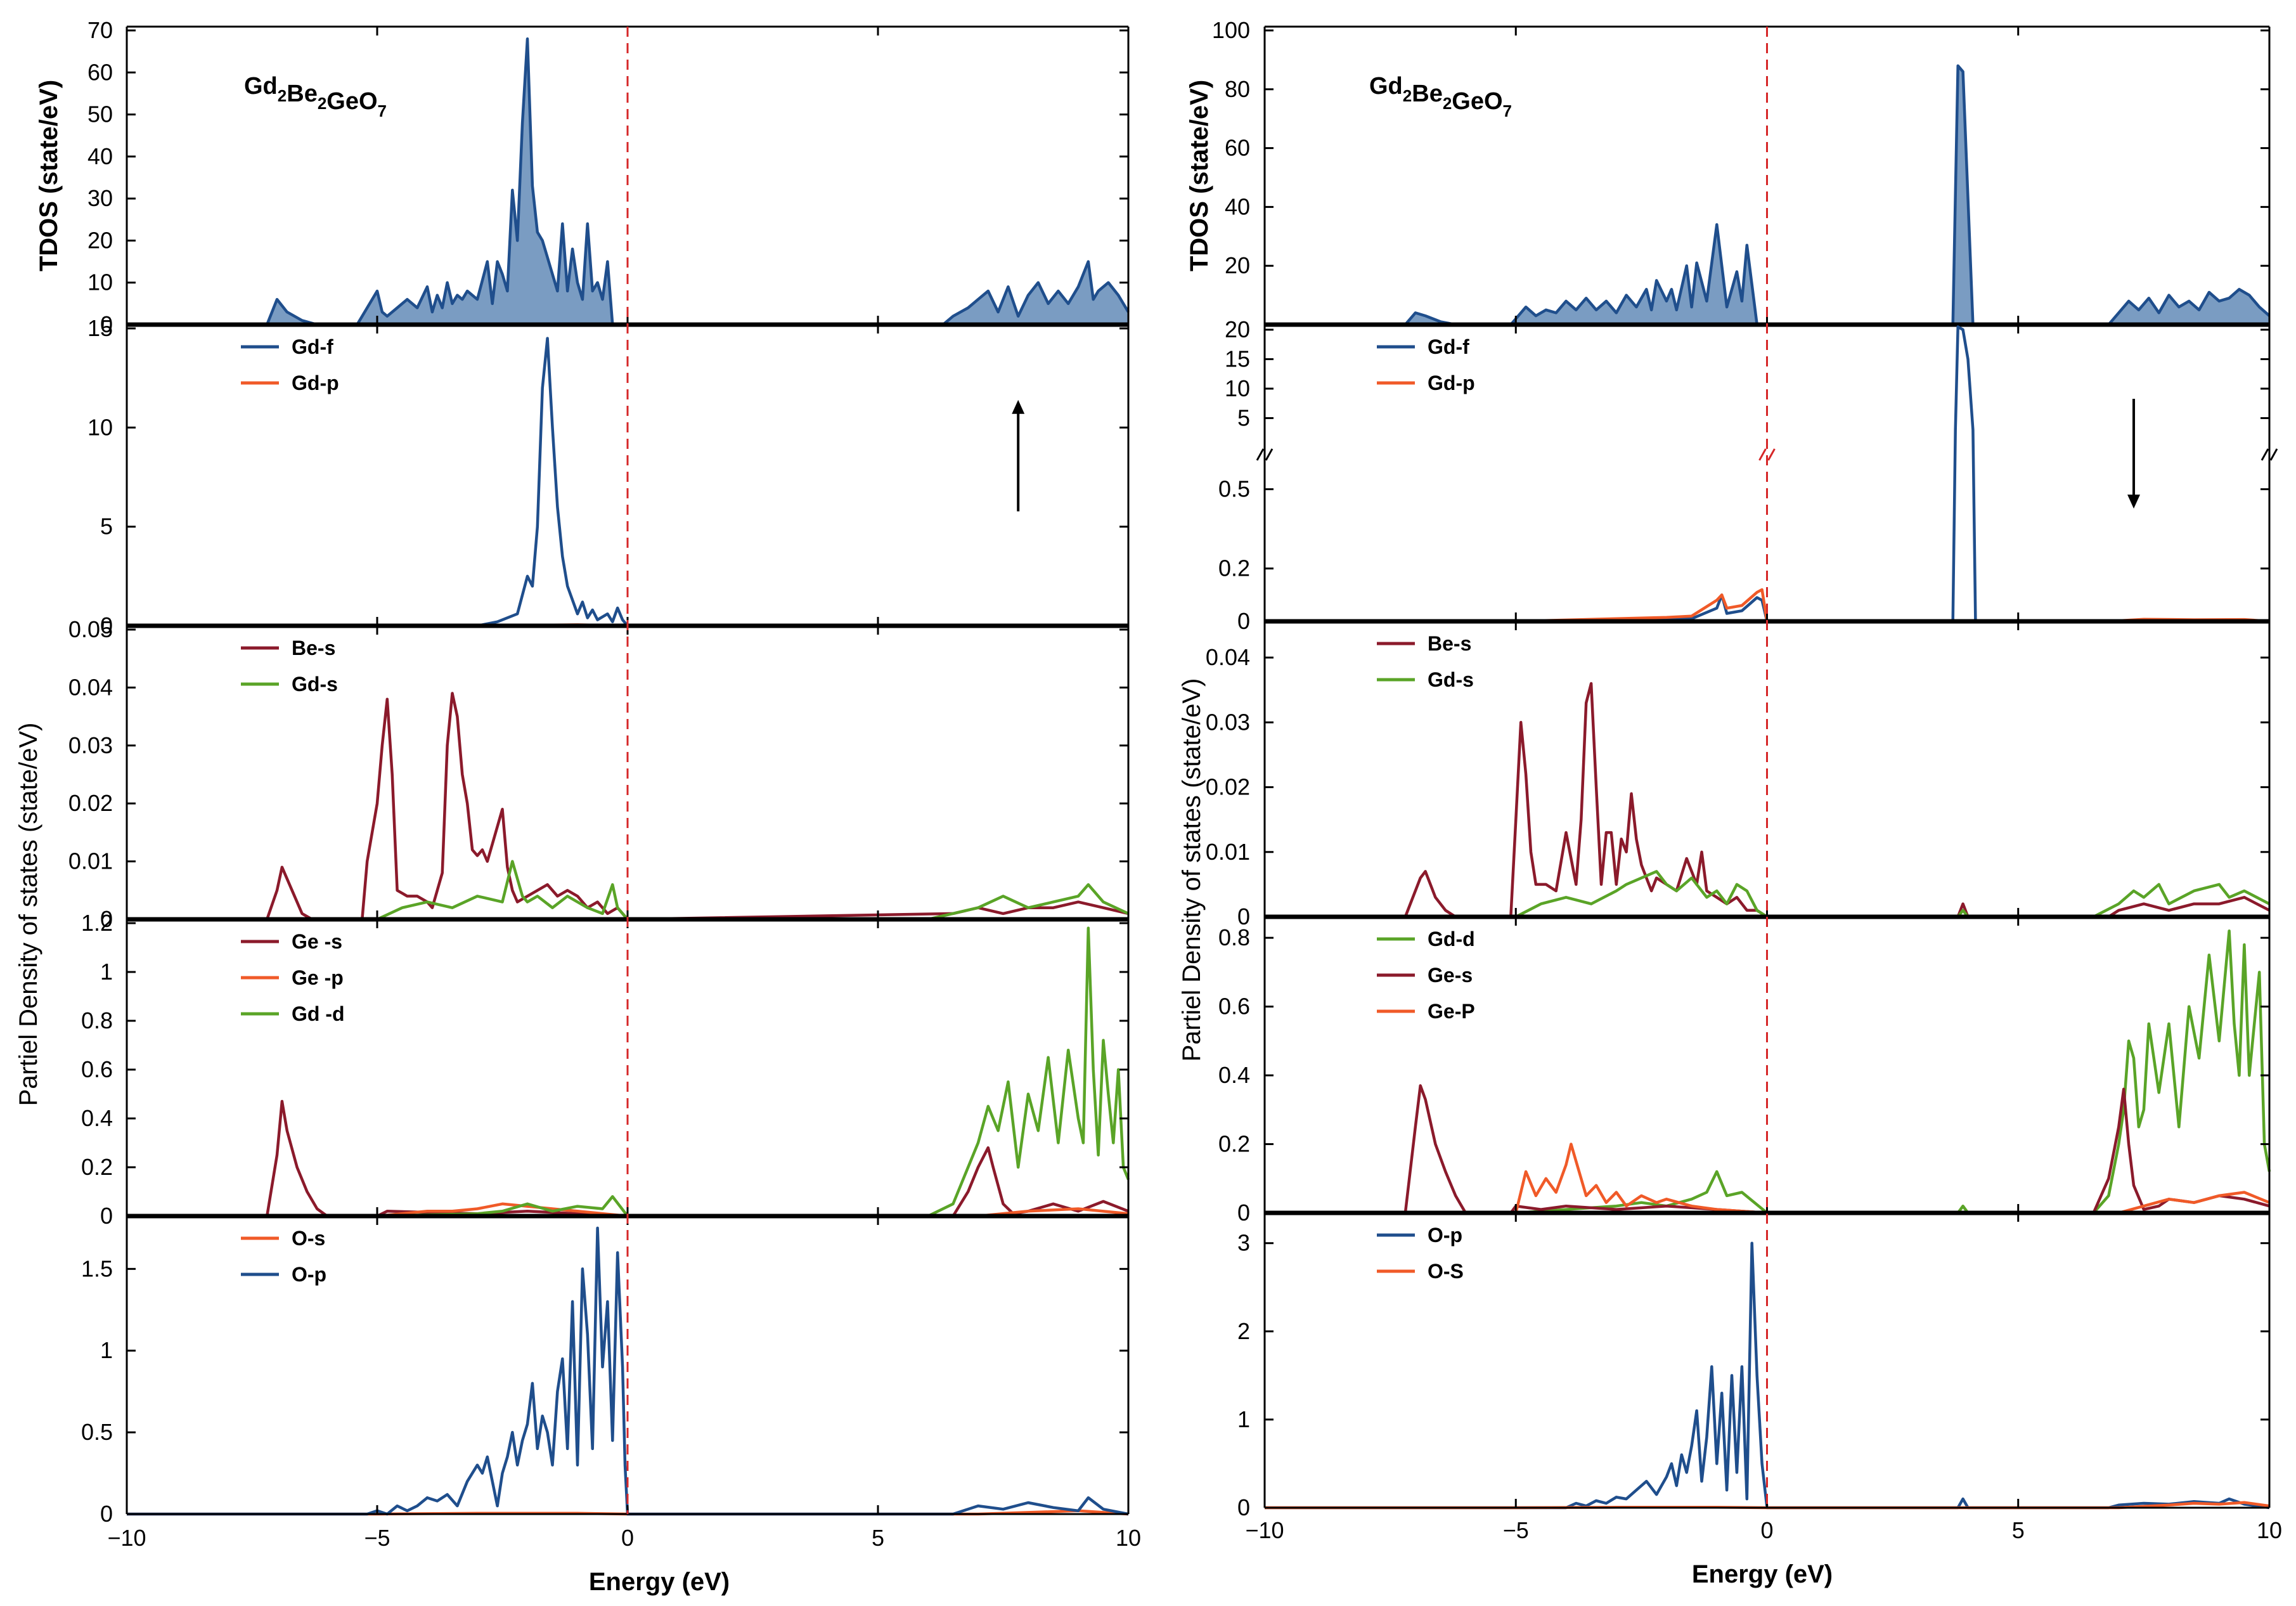 This screenshot has height=1606, width=2296. Describe the element at coordinates (1451, 1011) in the screenshot. I see `legend-label: Ge-P` at that location.